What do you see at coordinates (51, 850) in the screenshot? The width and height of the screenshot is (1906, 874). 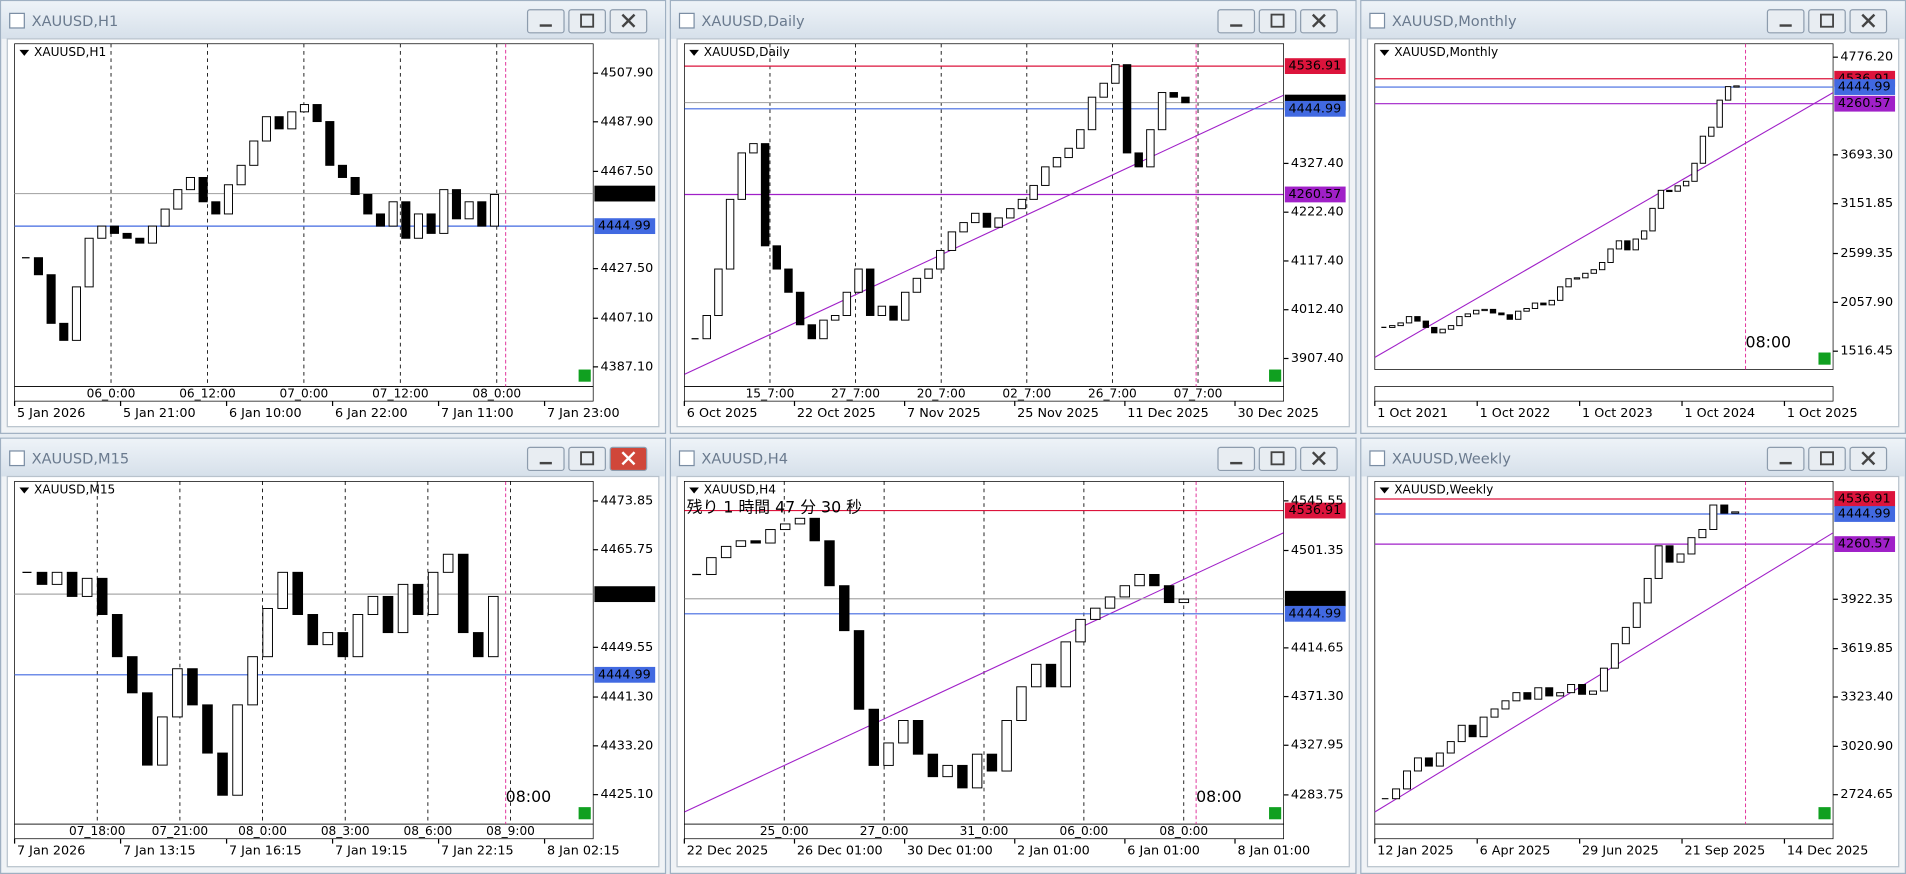 I see `x-tick-label: 7 Jan 2026` at bounding box center [51, 850].